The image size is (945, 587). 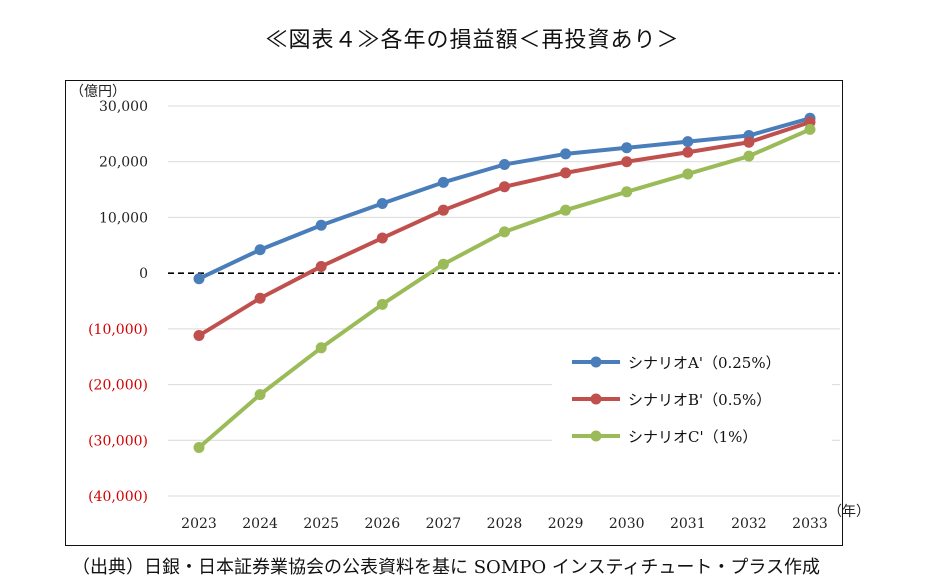 What do you see at coordinates (688, 524) in the screenshot?
I see `x-tick-label: 2031` at bounding box center [688, 524].